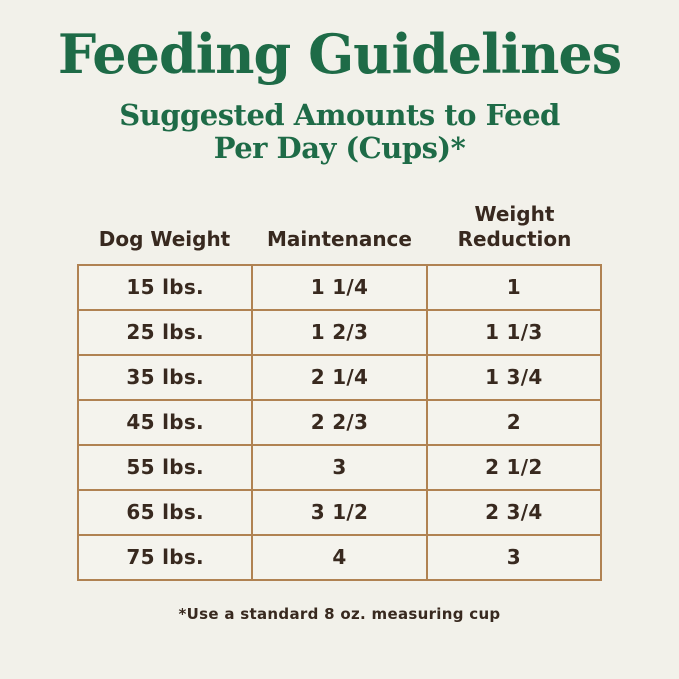  Describe the element at coordinates (165, 422) in the screenshot. I see `cell-dog-weight: 45 lbs.` at that location.